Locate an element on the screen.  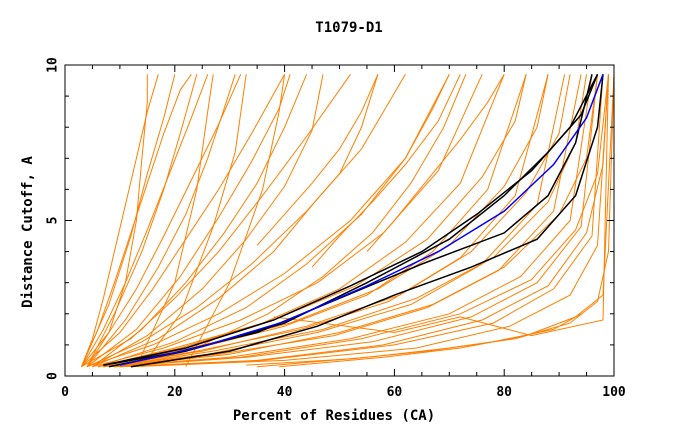
x-tick-label: 80 is located at coordinates (504, 392).